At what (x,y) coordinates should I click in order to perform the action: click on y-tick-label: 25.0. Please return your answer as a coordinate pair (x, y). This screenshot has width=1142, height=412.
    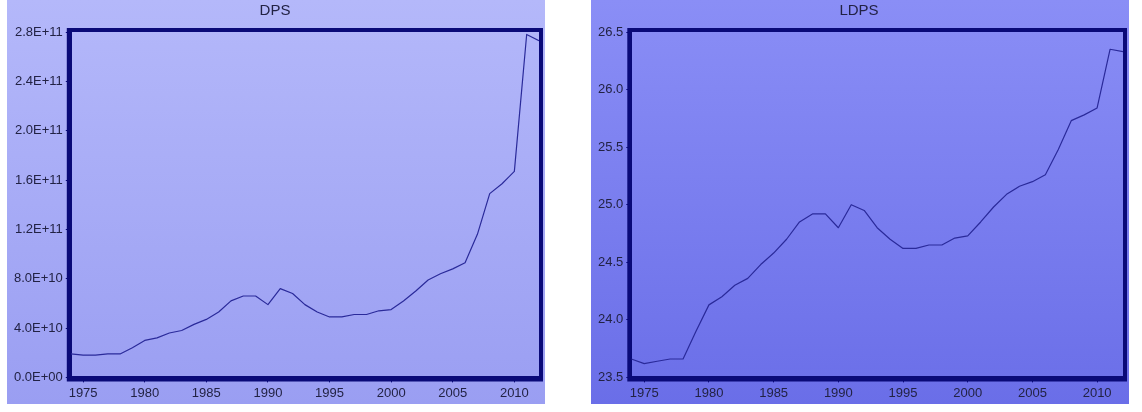
    Looking at the image, I should click on (610, 204).